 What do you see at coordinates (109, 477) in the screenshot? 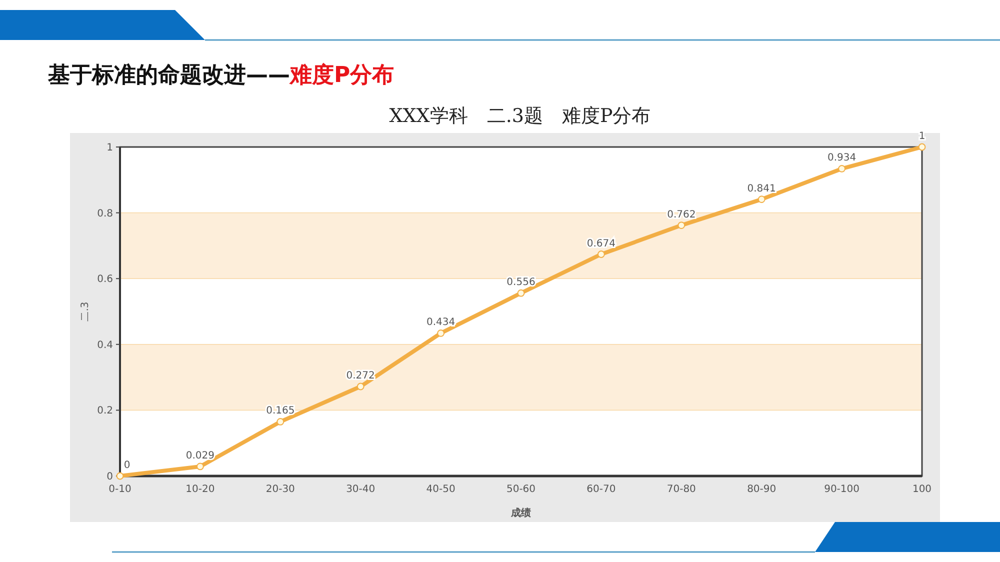
I see `y-tick-label: 0` at bounding box center [109, 477].